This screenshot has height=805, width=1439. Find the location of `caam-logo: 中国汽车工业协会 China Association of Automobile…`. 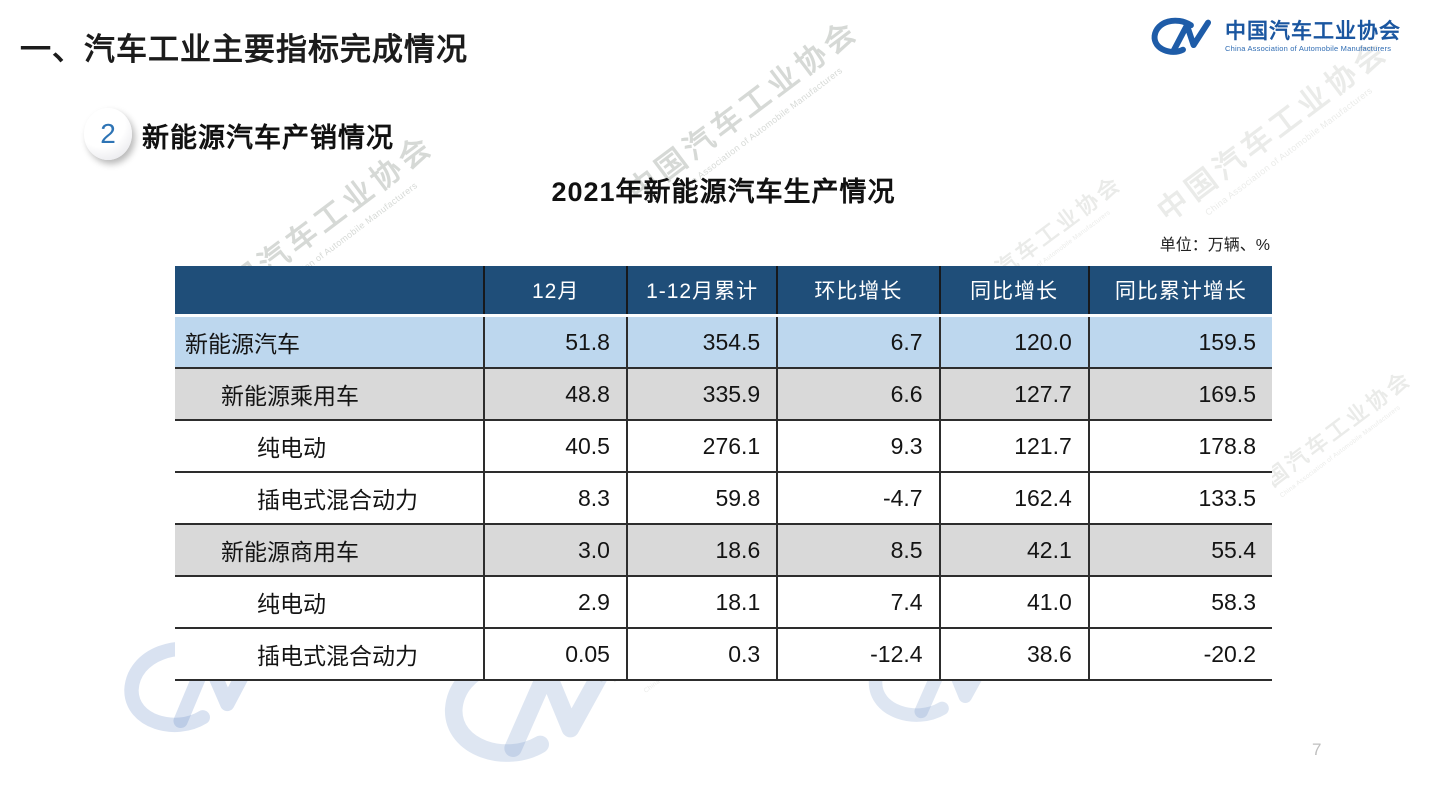

caam-logo: 中国汽车工业协会 China Association of Automobile… is located at coordinates (1275, 36).